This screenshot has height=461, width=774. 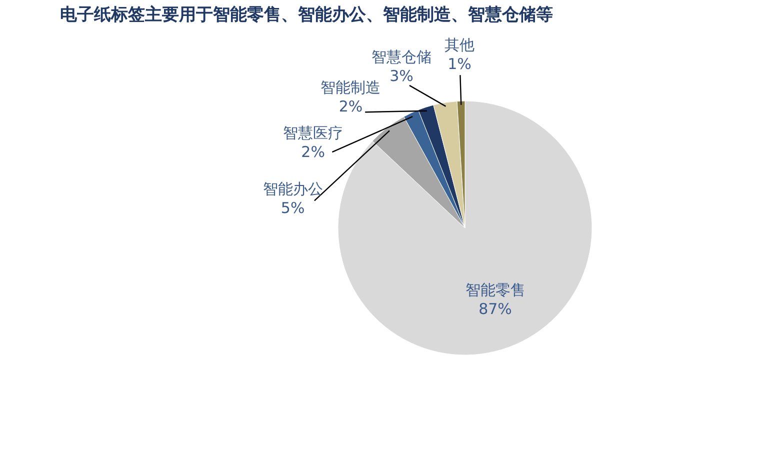 What do you see at coordinates (292, 189) in the screenshot?
I see `slice-label: 智能办公` at bounding box center [292, 189].